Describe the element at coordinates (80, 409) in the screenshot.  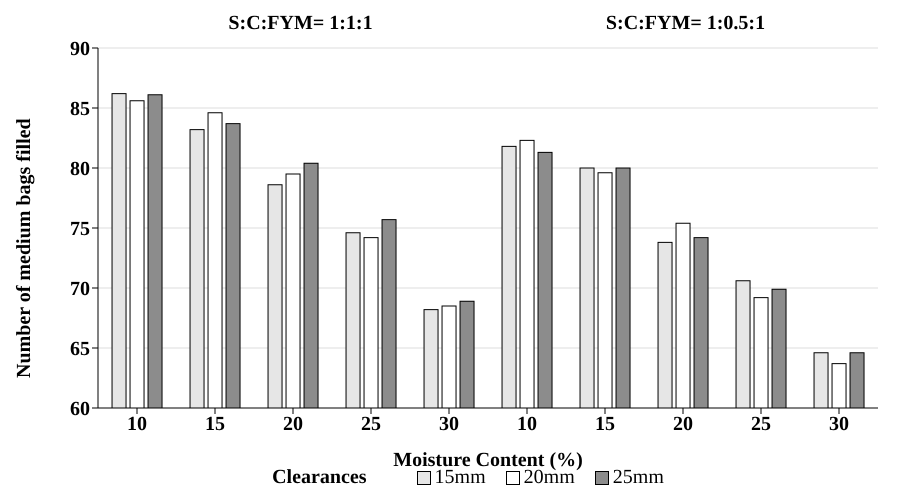
I see `y-tick-label: 60` at that location.